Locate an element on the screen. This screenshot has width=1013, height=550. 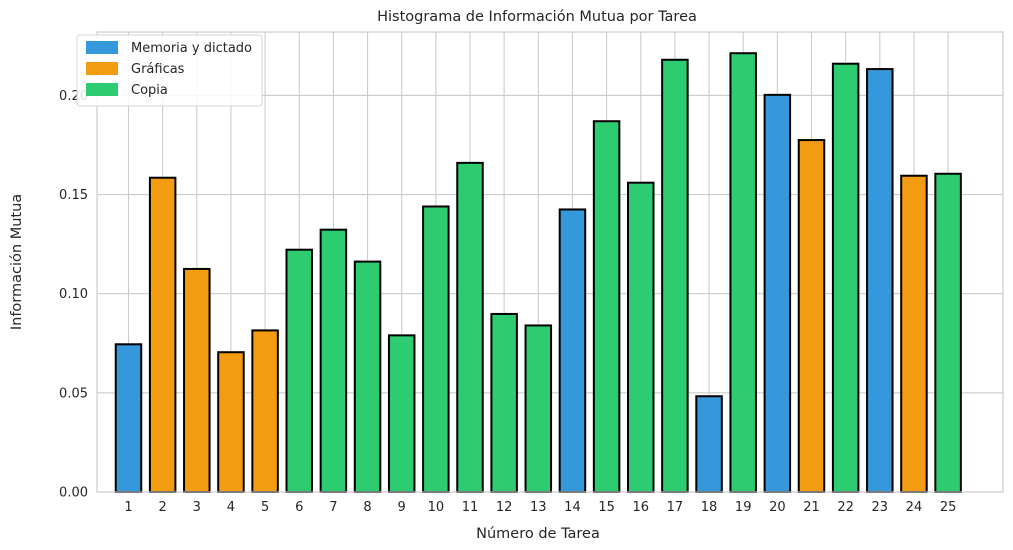
x-tick-label: 6 is located at coordinates (299, 507).